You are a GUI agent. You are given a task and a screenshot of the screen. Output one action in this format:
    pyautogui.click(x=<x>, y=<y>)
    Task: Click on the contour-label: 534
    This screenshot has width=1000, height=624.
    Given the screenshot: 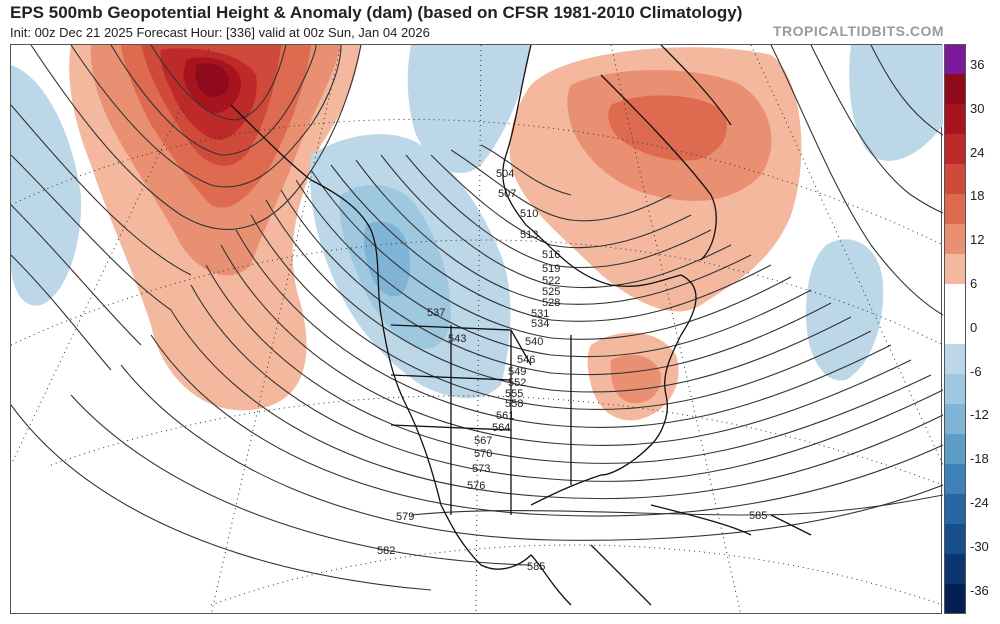 What is the action you would take?
    pyautogui.click(x=540, y=324)
    